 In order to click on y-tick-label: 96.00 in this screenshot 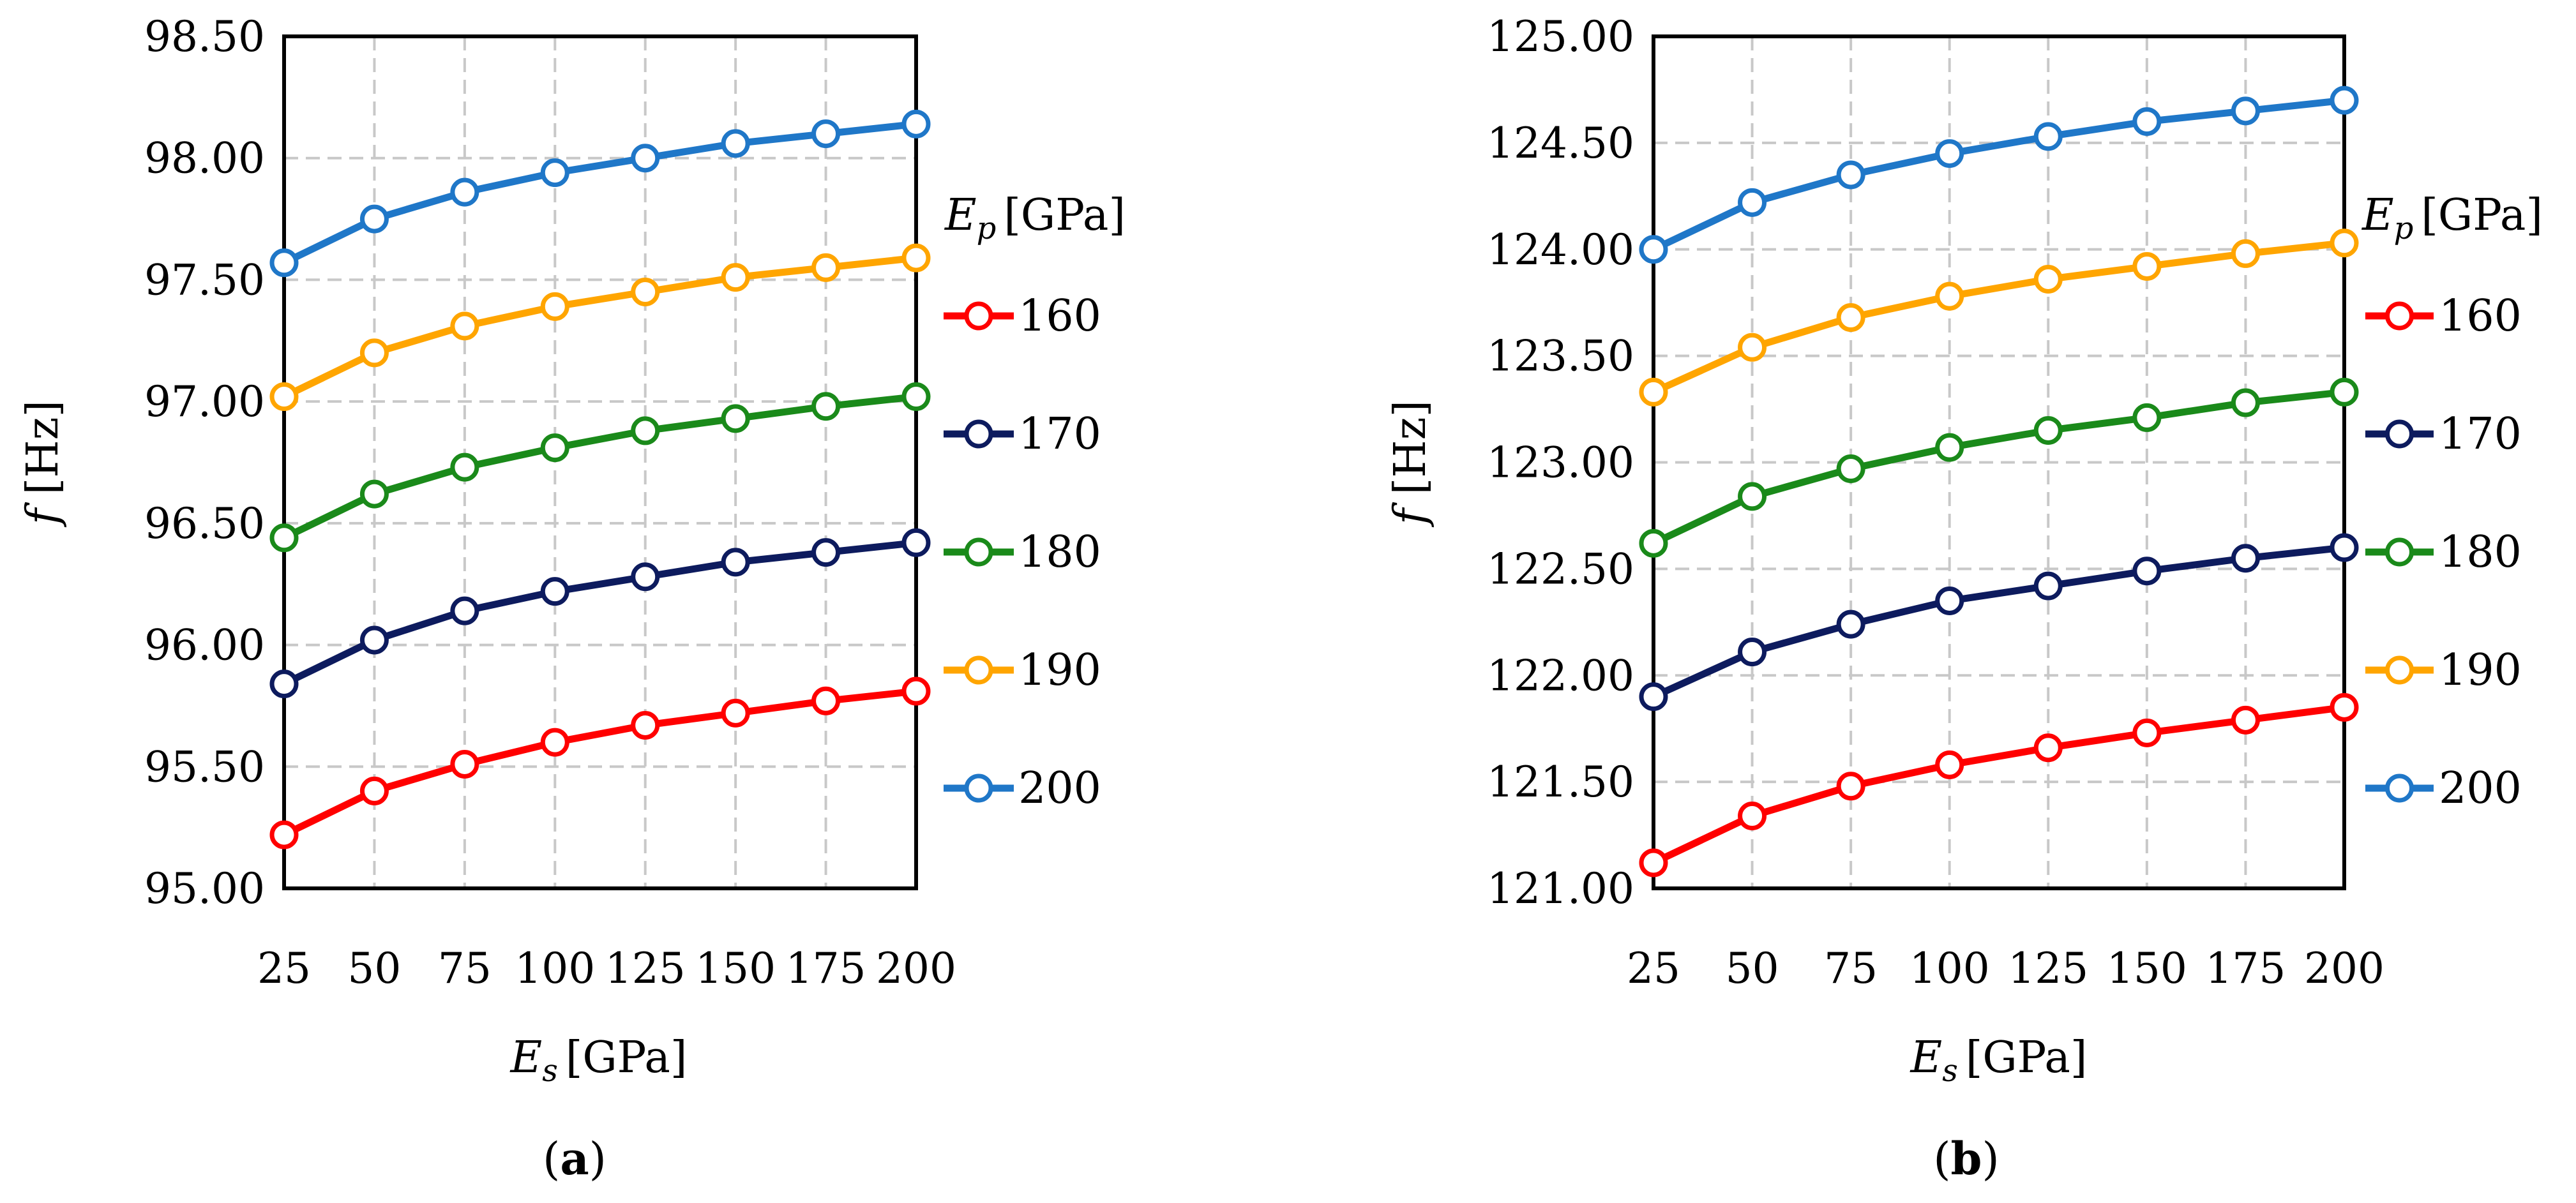, I will do `click(205, 645)`.